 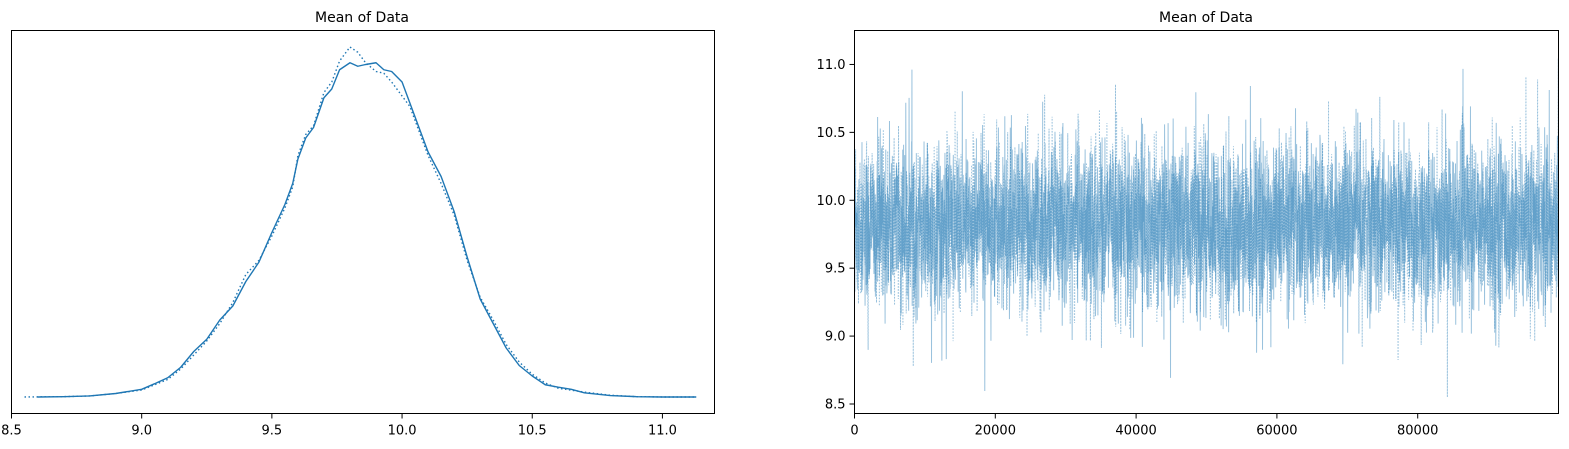 What do you see at coordinates (272, 431) in the screenshot?
I see `density-x-tick-label: 9.5` at bounding box center [272, 431].